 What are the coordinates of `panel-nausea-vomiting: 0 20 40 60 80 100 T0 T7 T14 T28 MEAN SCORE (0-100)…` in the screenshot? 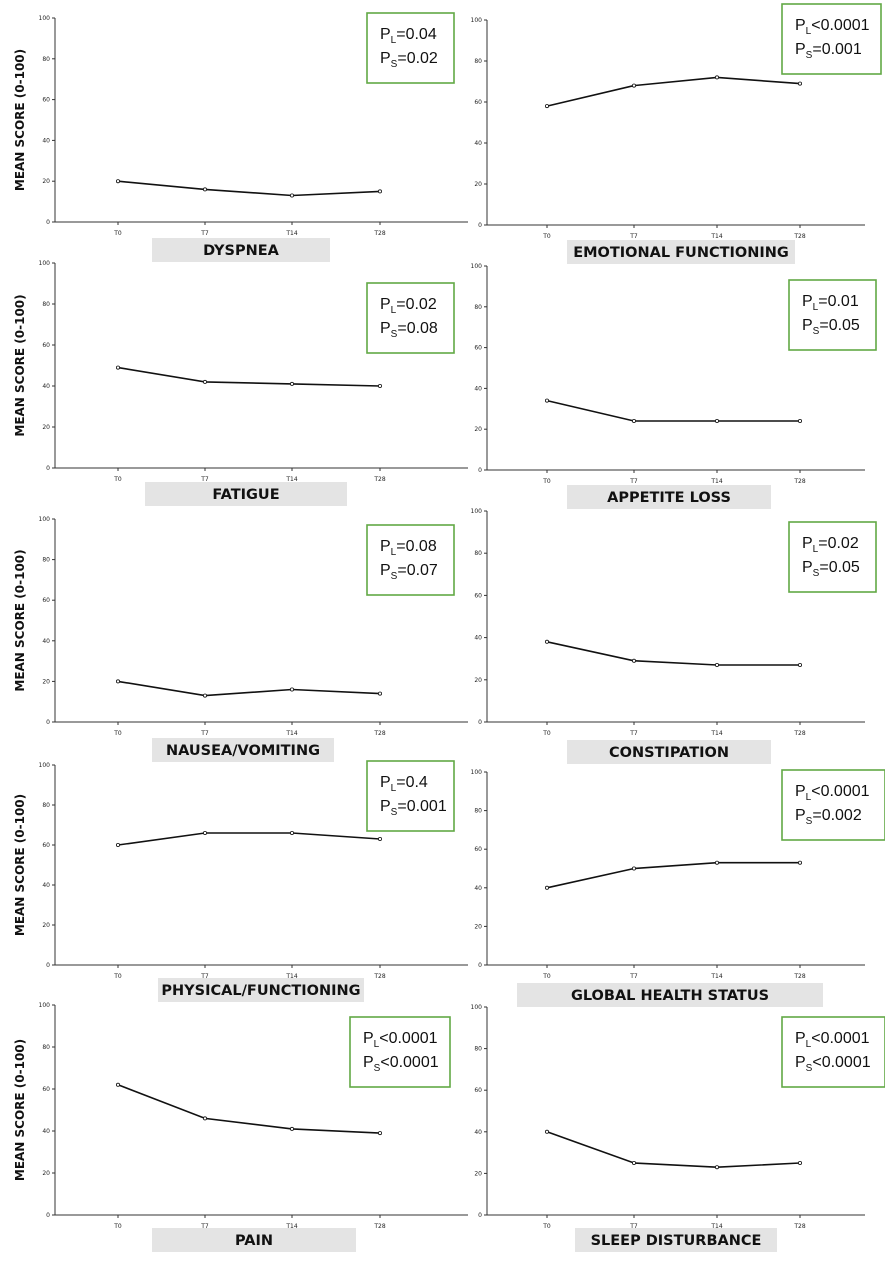 It's located at (240, 639).